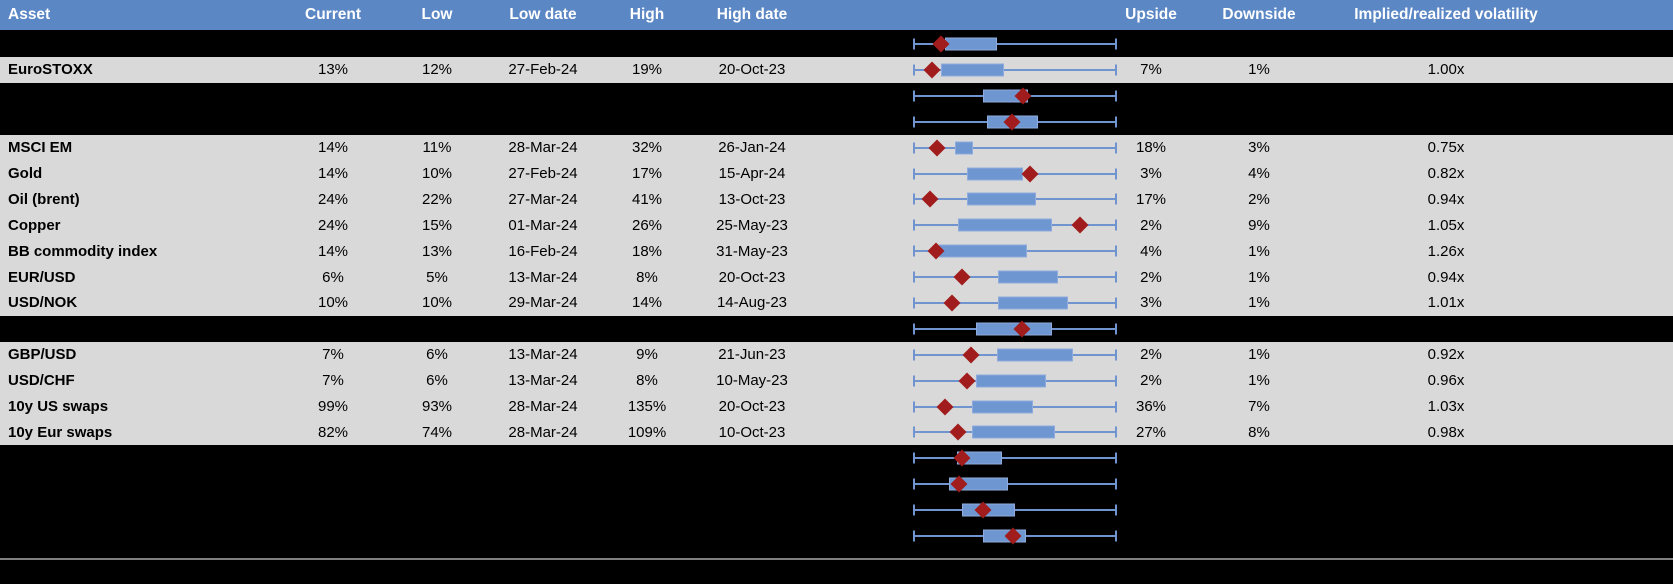 This screenshot has height=584, width=1673. I want to click on cell-low: 22%, so click(437, 199).